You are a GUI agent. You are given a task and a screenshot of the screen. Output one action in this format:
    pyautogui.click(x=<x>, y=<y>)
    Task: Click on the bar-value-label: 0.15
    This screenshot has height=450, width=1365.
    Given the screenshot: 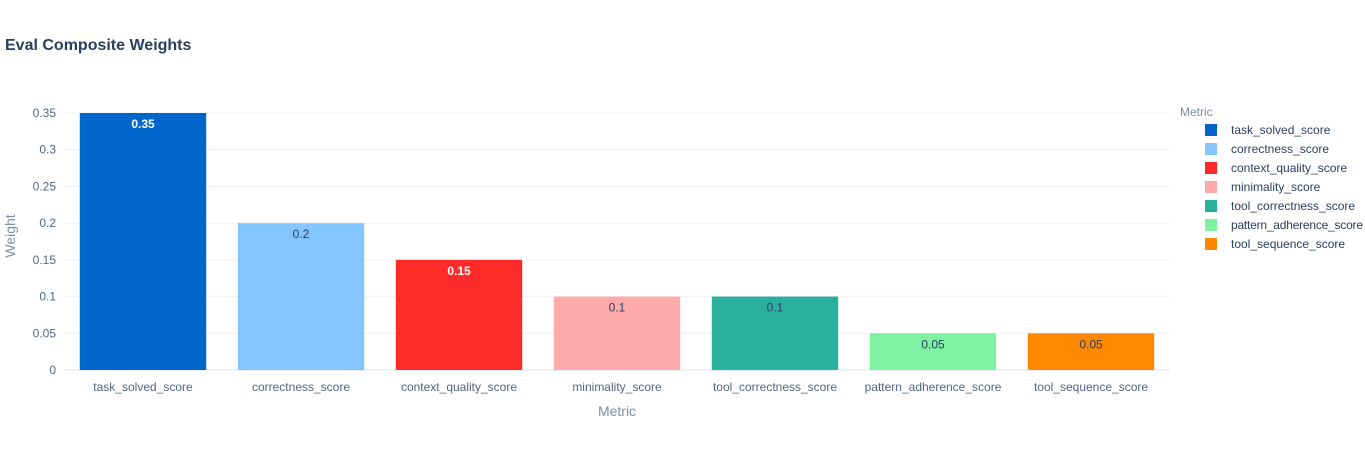 What is the action you would take?
    pyautogui.click(x=459, y=271)
    